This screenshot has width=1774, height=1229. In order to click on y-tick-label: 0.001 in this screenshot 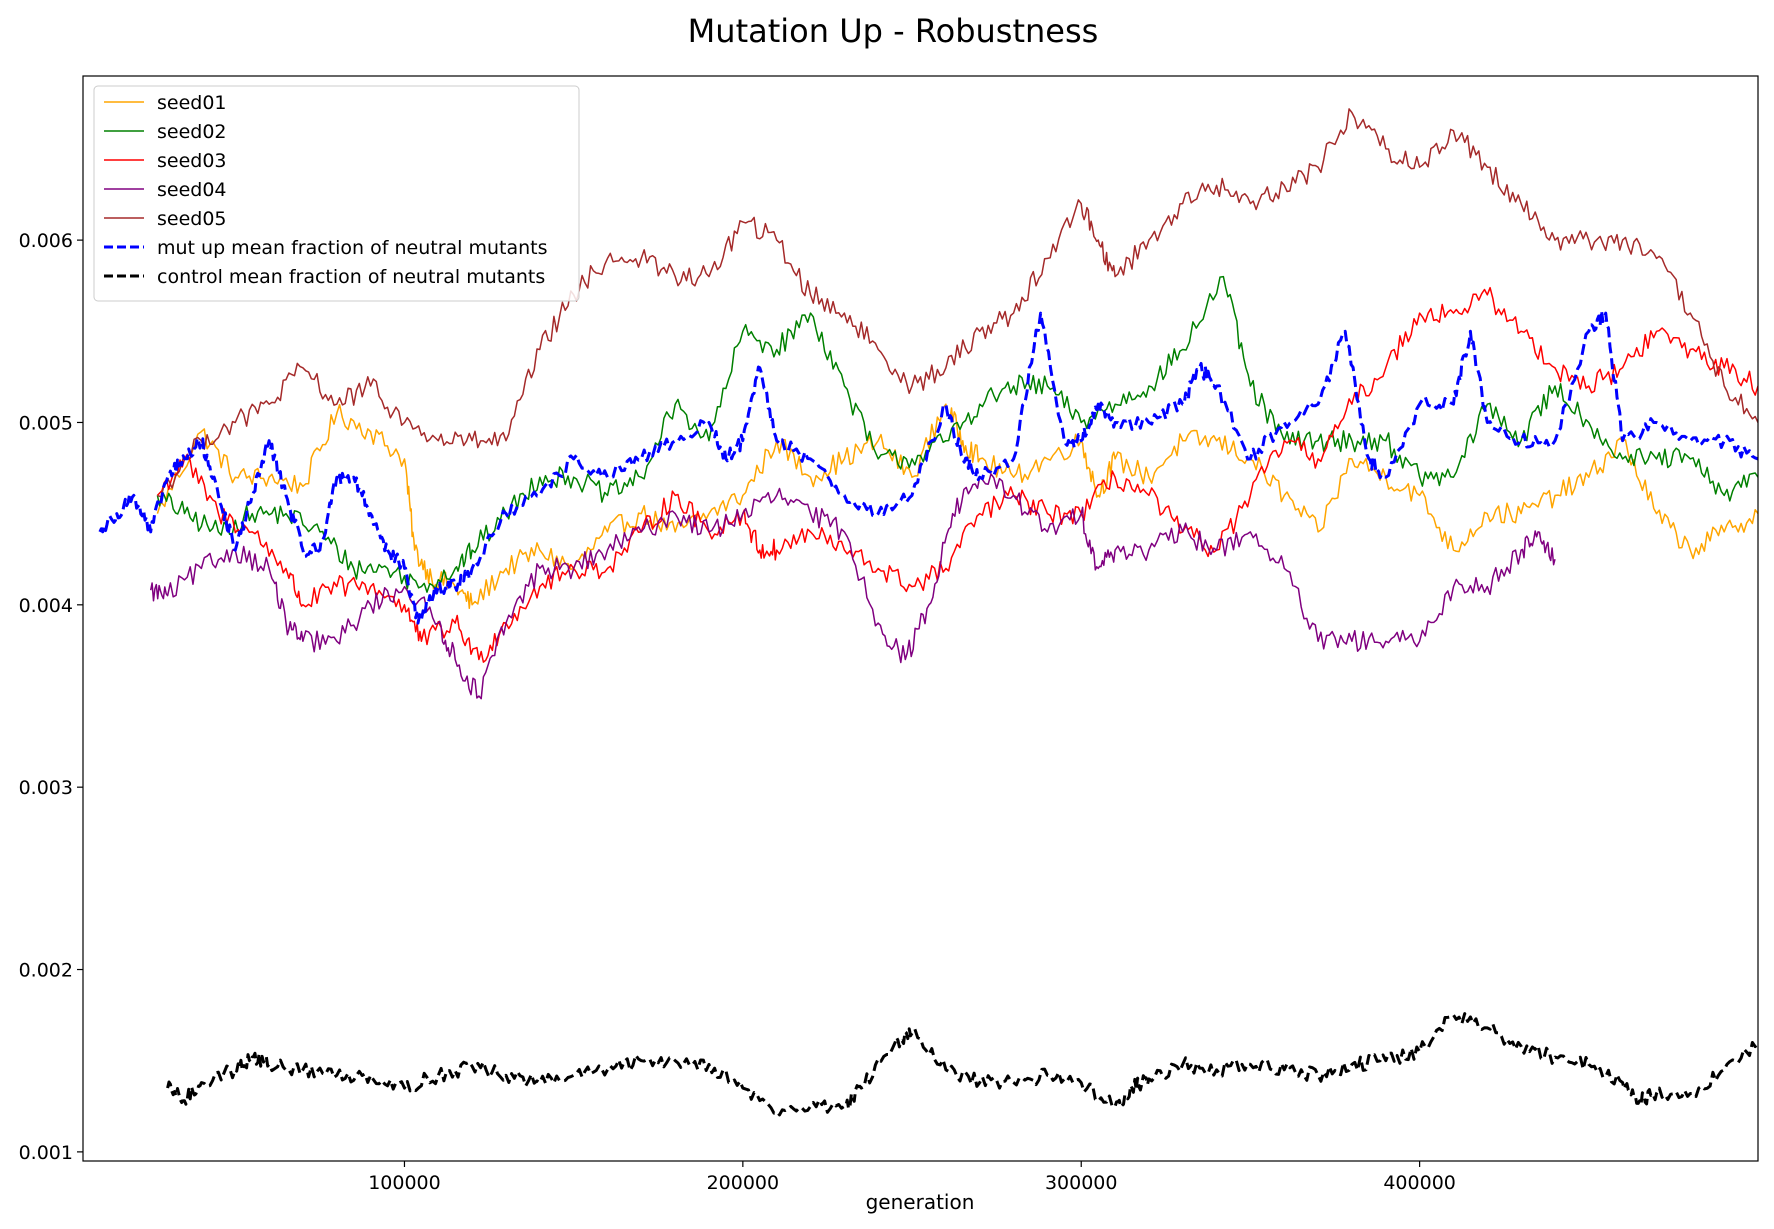, I will do `click(46, 1153)`.